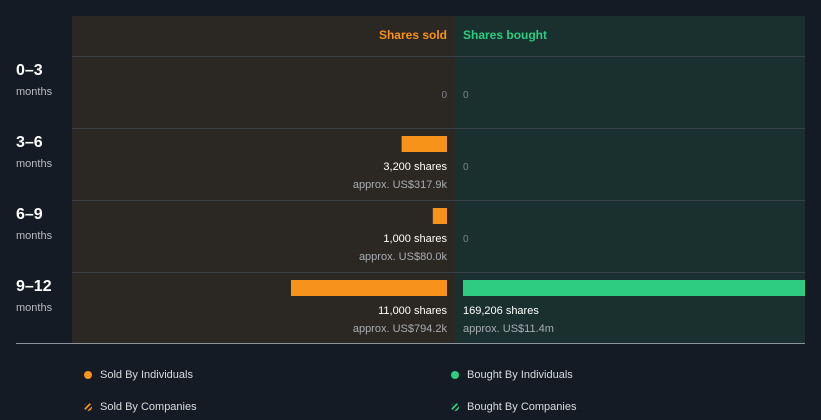 The image size is (821, 420). I want to click on legend-label: Sold By Companies, so click(148, 407).